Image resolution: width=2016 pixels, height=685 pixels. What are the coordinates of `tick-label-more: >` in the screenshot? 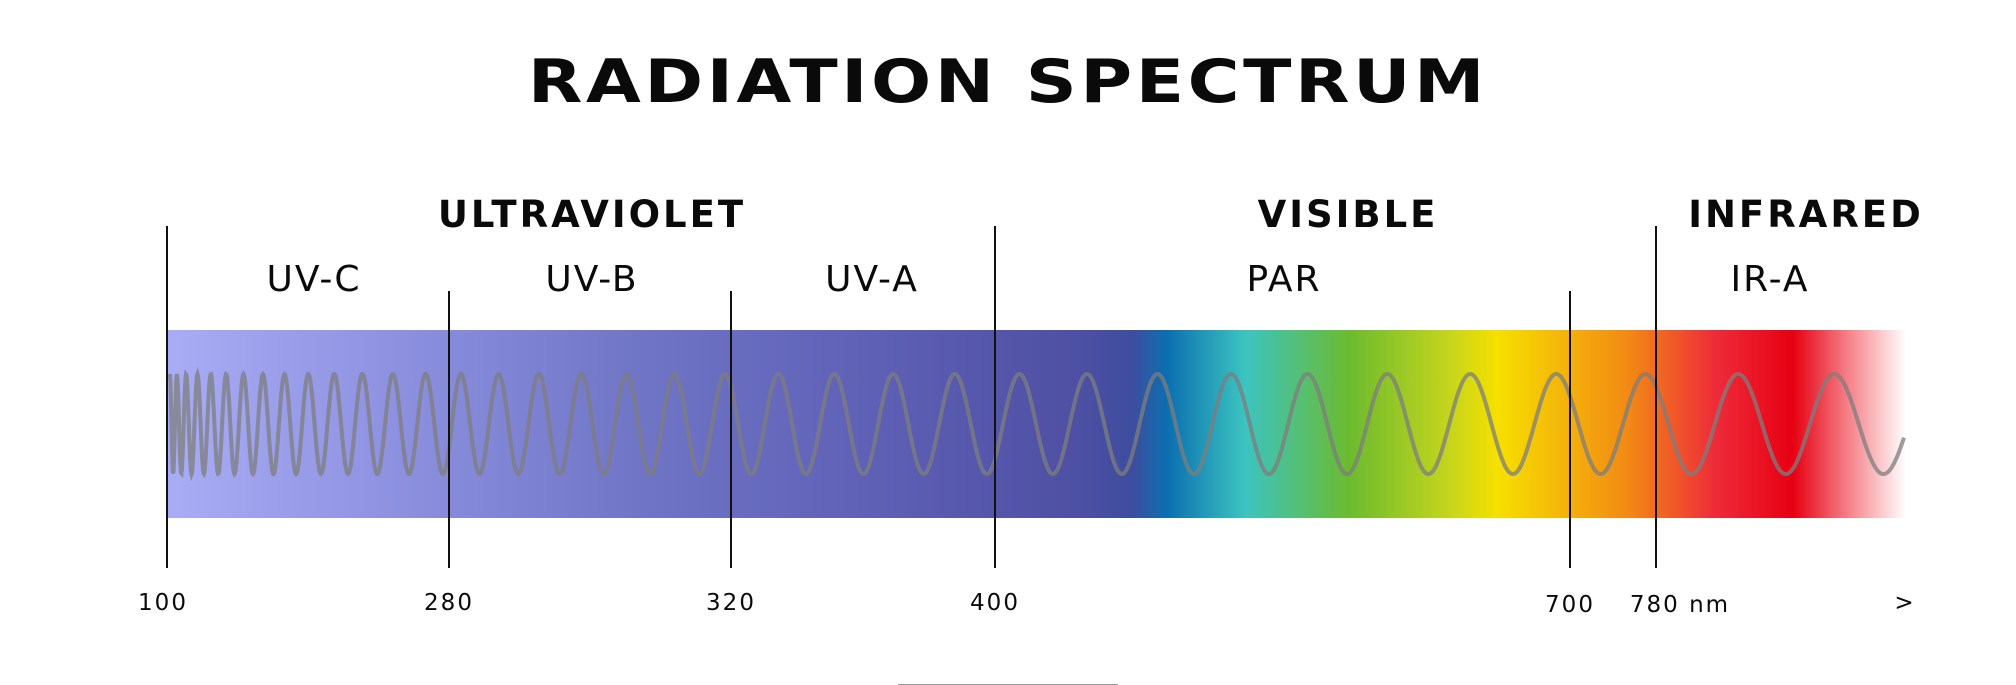 It's located at (1905, 603).